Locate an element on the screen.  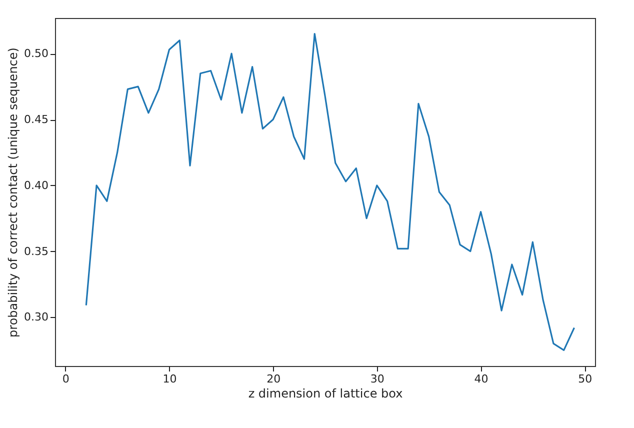
y-tick-label: 0.30 is located at coordinates (36, 317).